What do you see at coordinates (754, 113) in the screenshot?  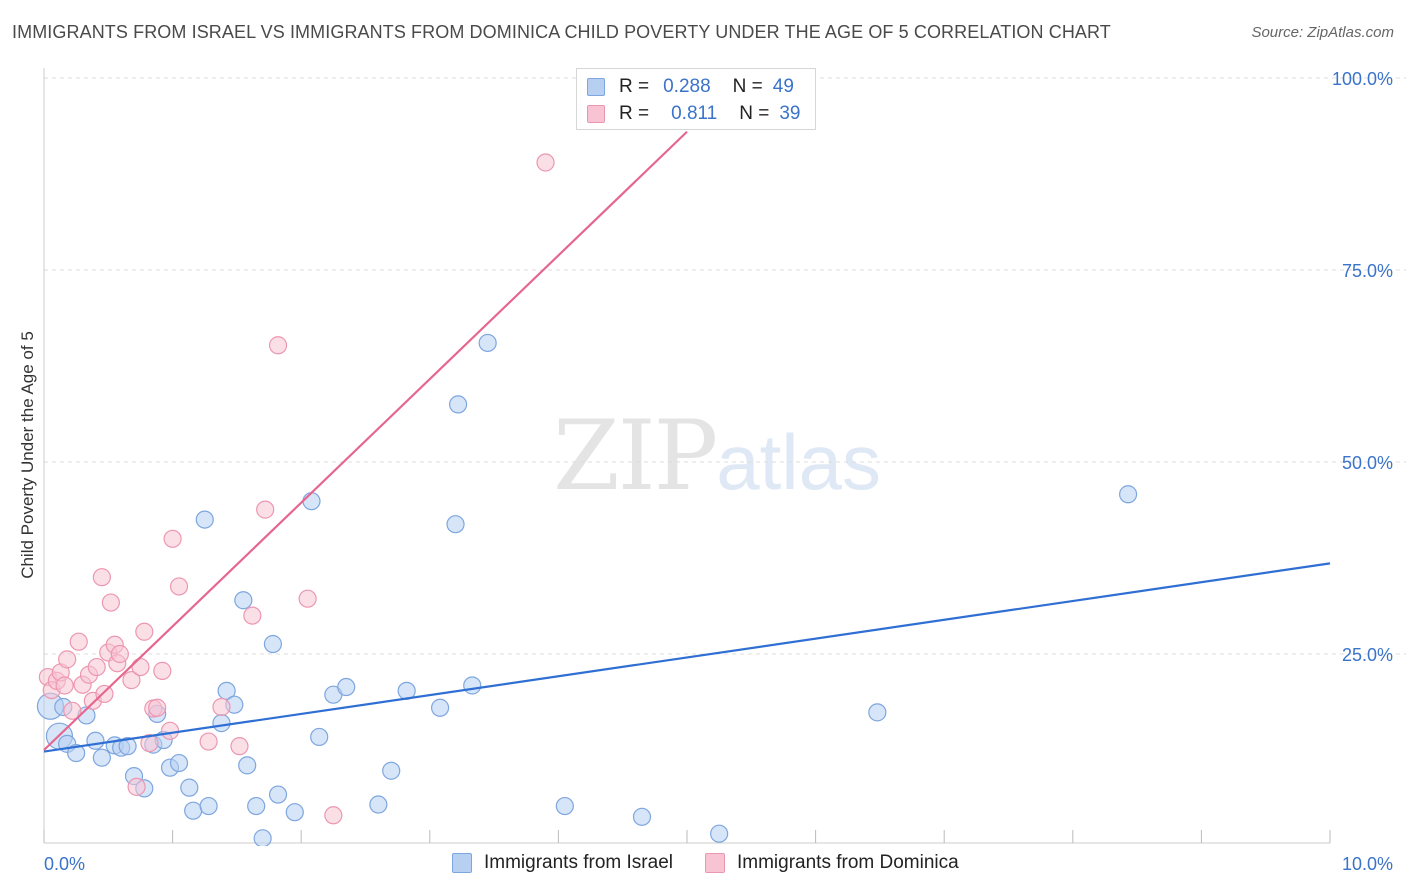 I see `dominica-n-label: N =` at bounding box center [754, 113].